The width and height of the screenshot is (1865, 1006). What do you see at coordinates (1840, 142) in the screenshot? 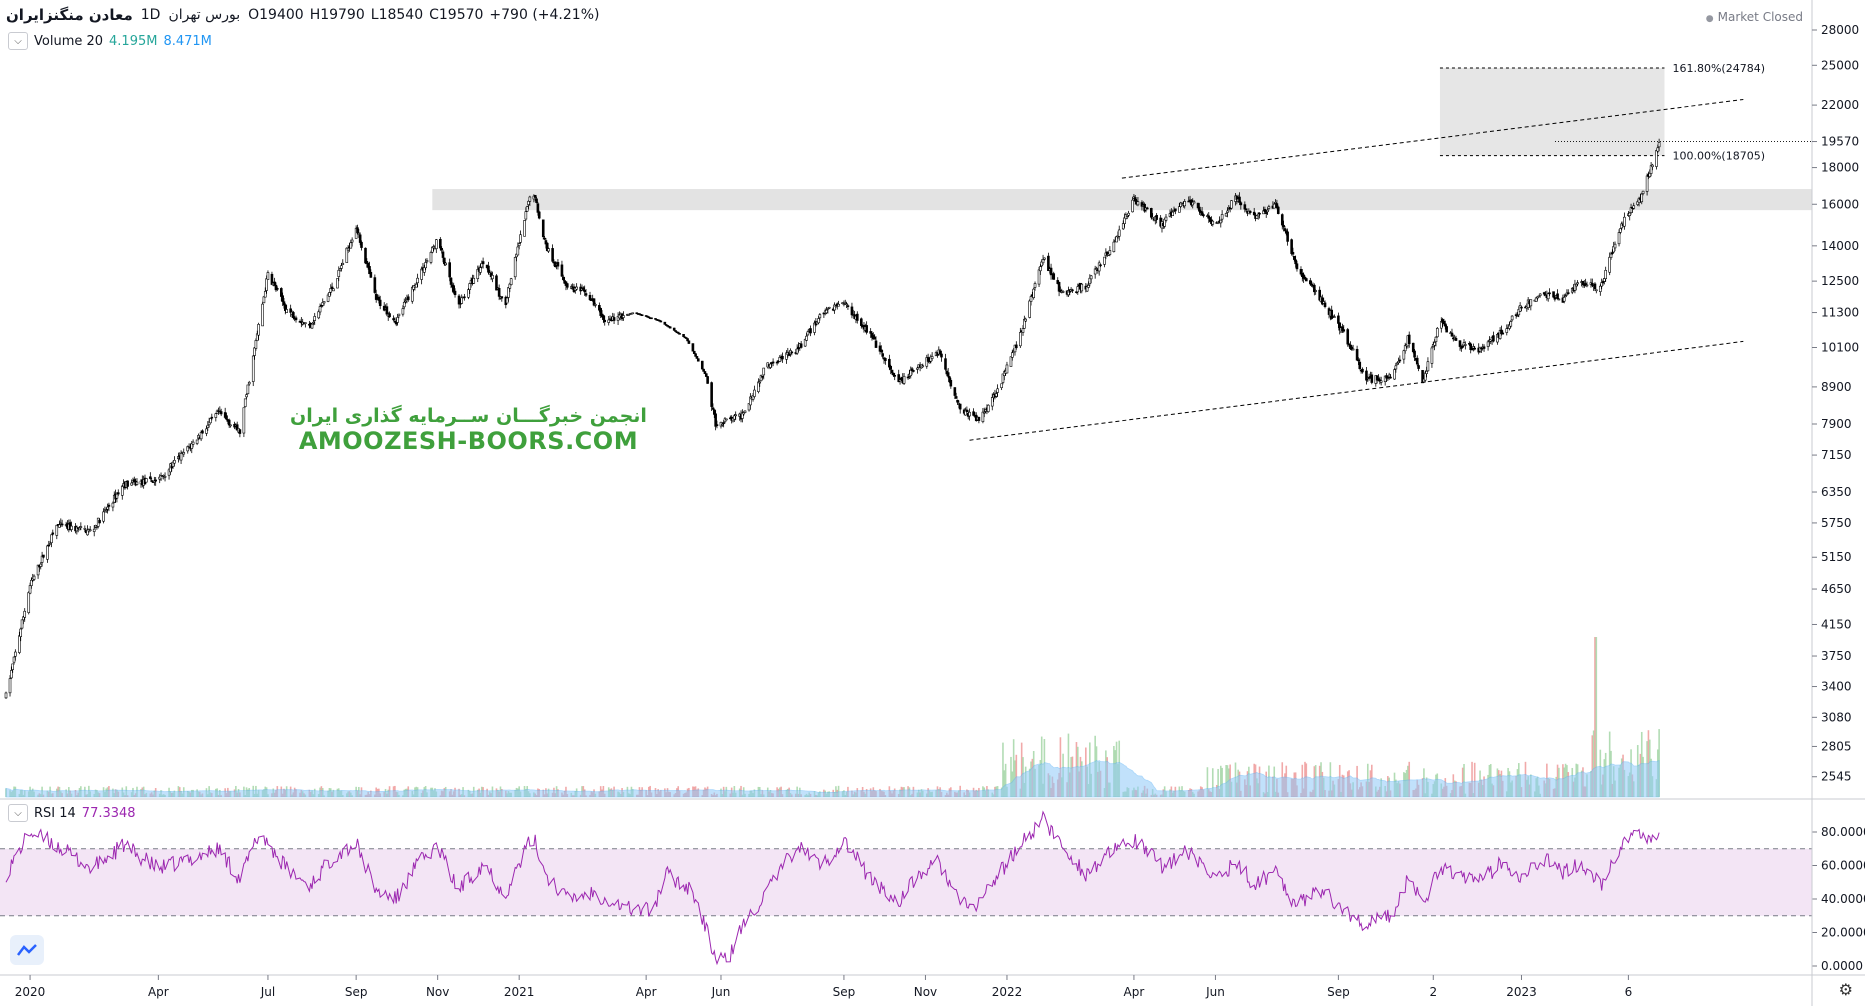
I see `last-price-label: 19570` at bounding box center [1840, 142].